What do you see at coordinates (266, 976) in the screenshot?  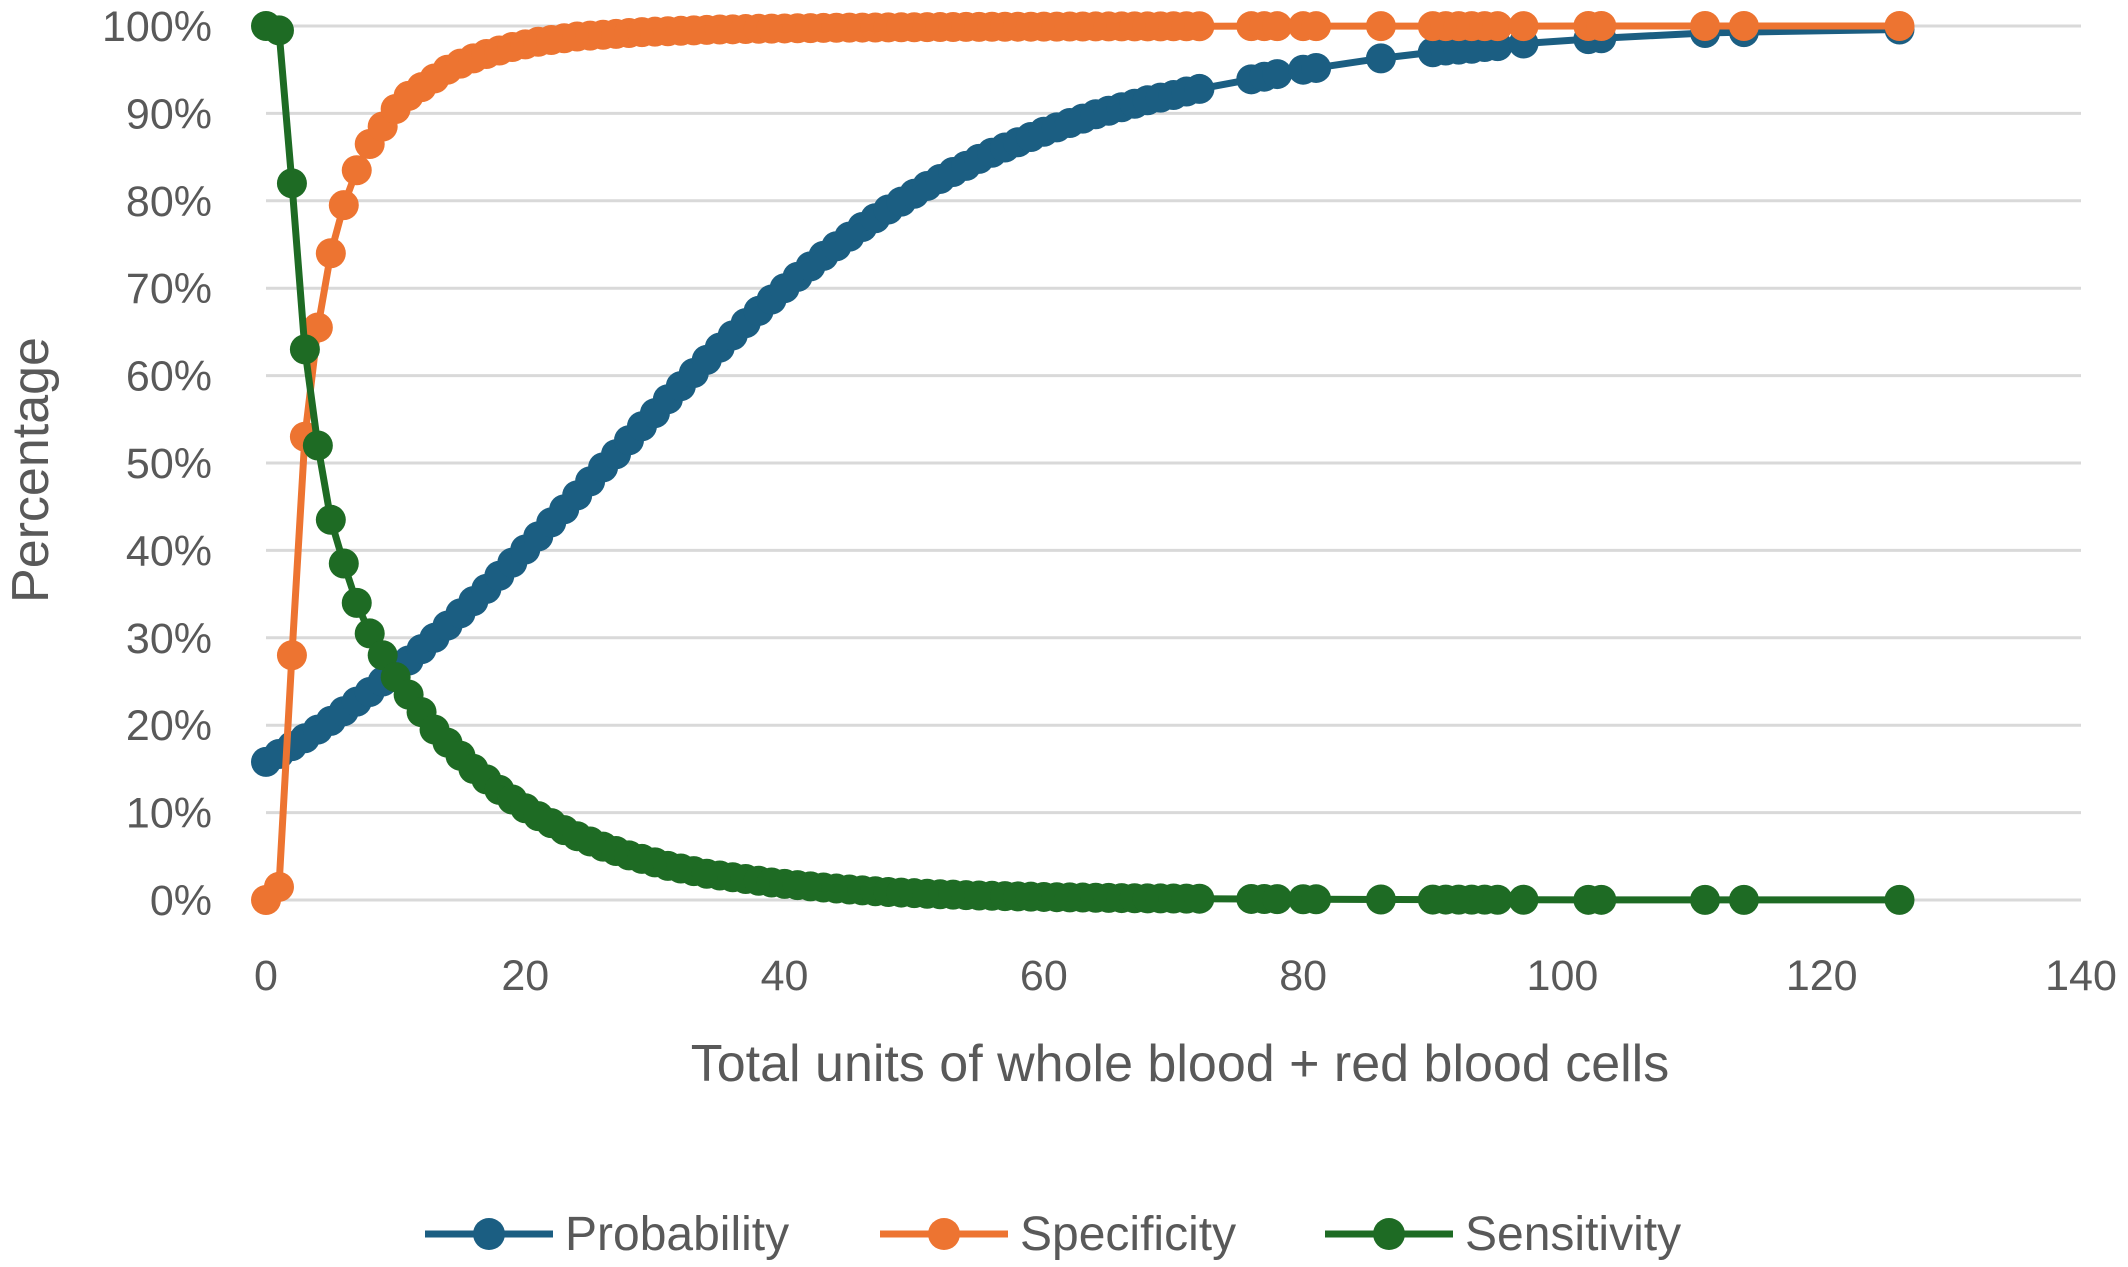 I see `x-tick-label: 0` at bounding box center [266, 976].